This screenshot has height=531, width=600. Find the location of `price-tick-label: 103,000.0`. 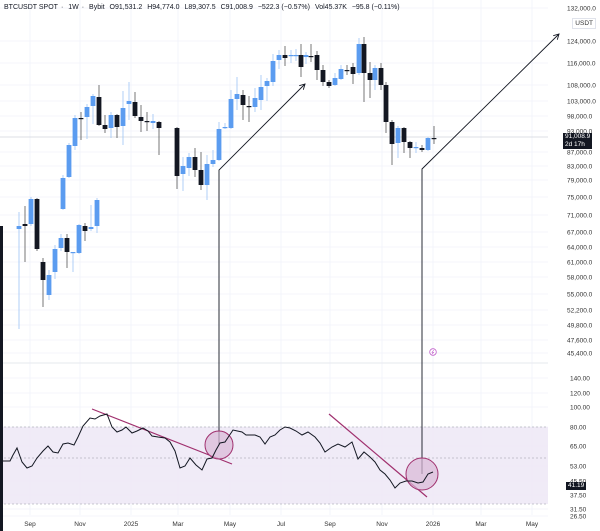

price-tick-label: 103,000.0 is located at coordinates (581, 102).